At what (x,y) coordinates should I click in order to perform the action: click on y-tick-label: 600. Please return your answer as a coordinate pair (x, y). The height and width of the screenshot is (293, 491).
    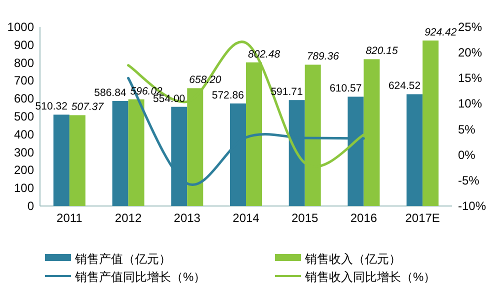
    Looking at the image, I should click on (24, 99).